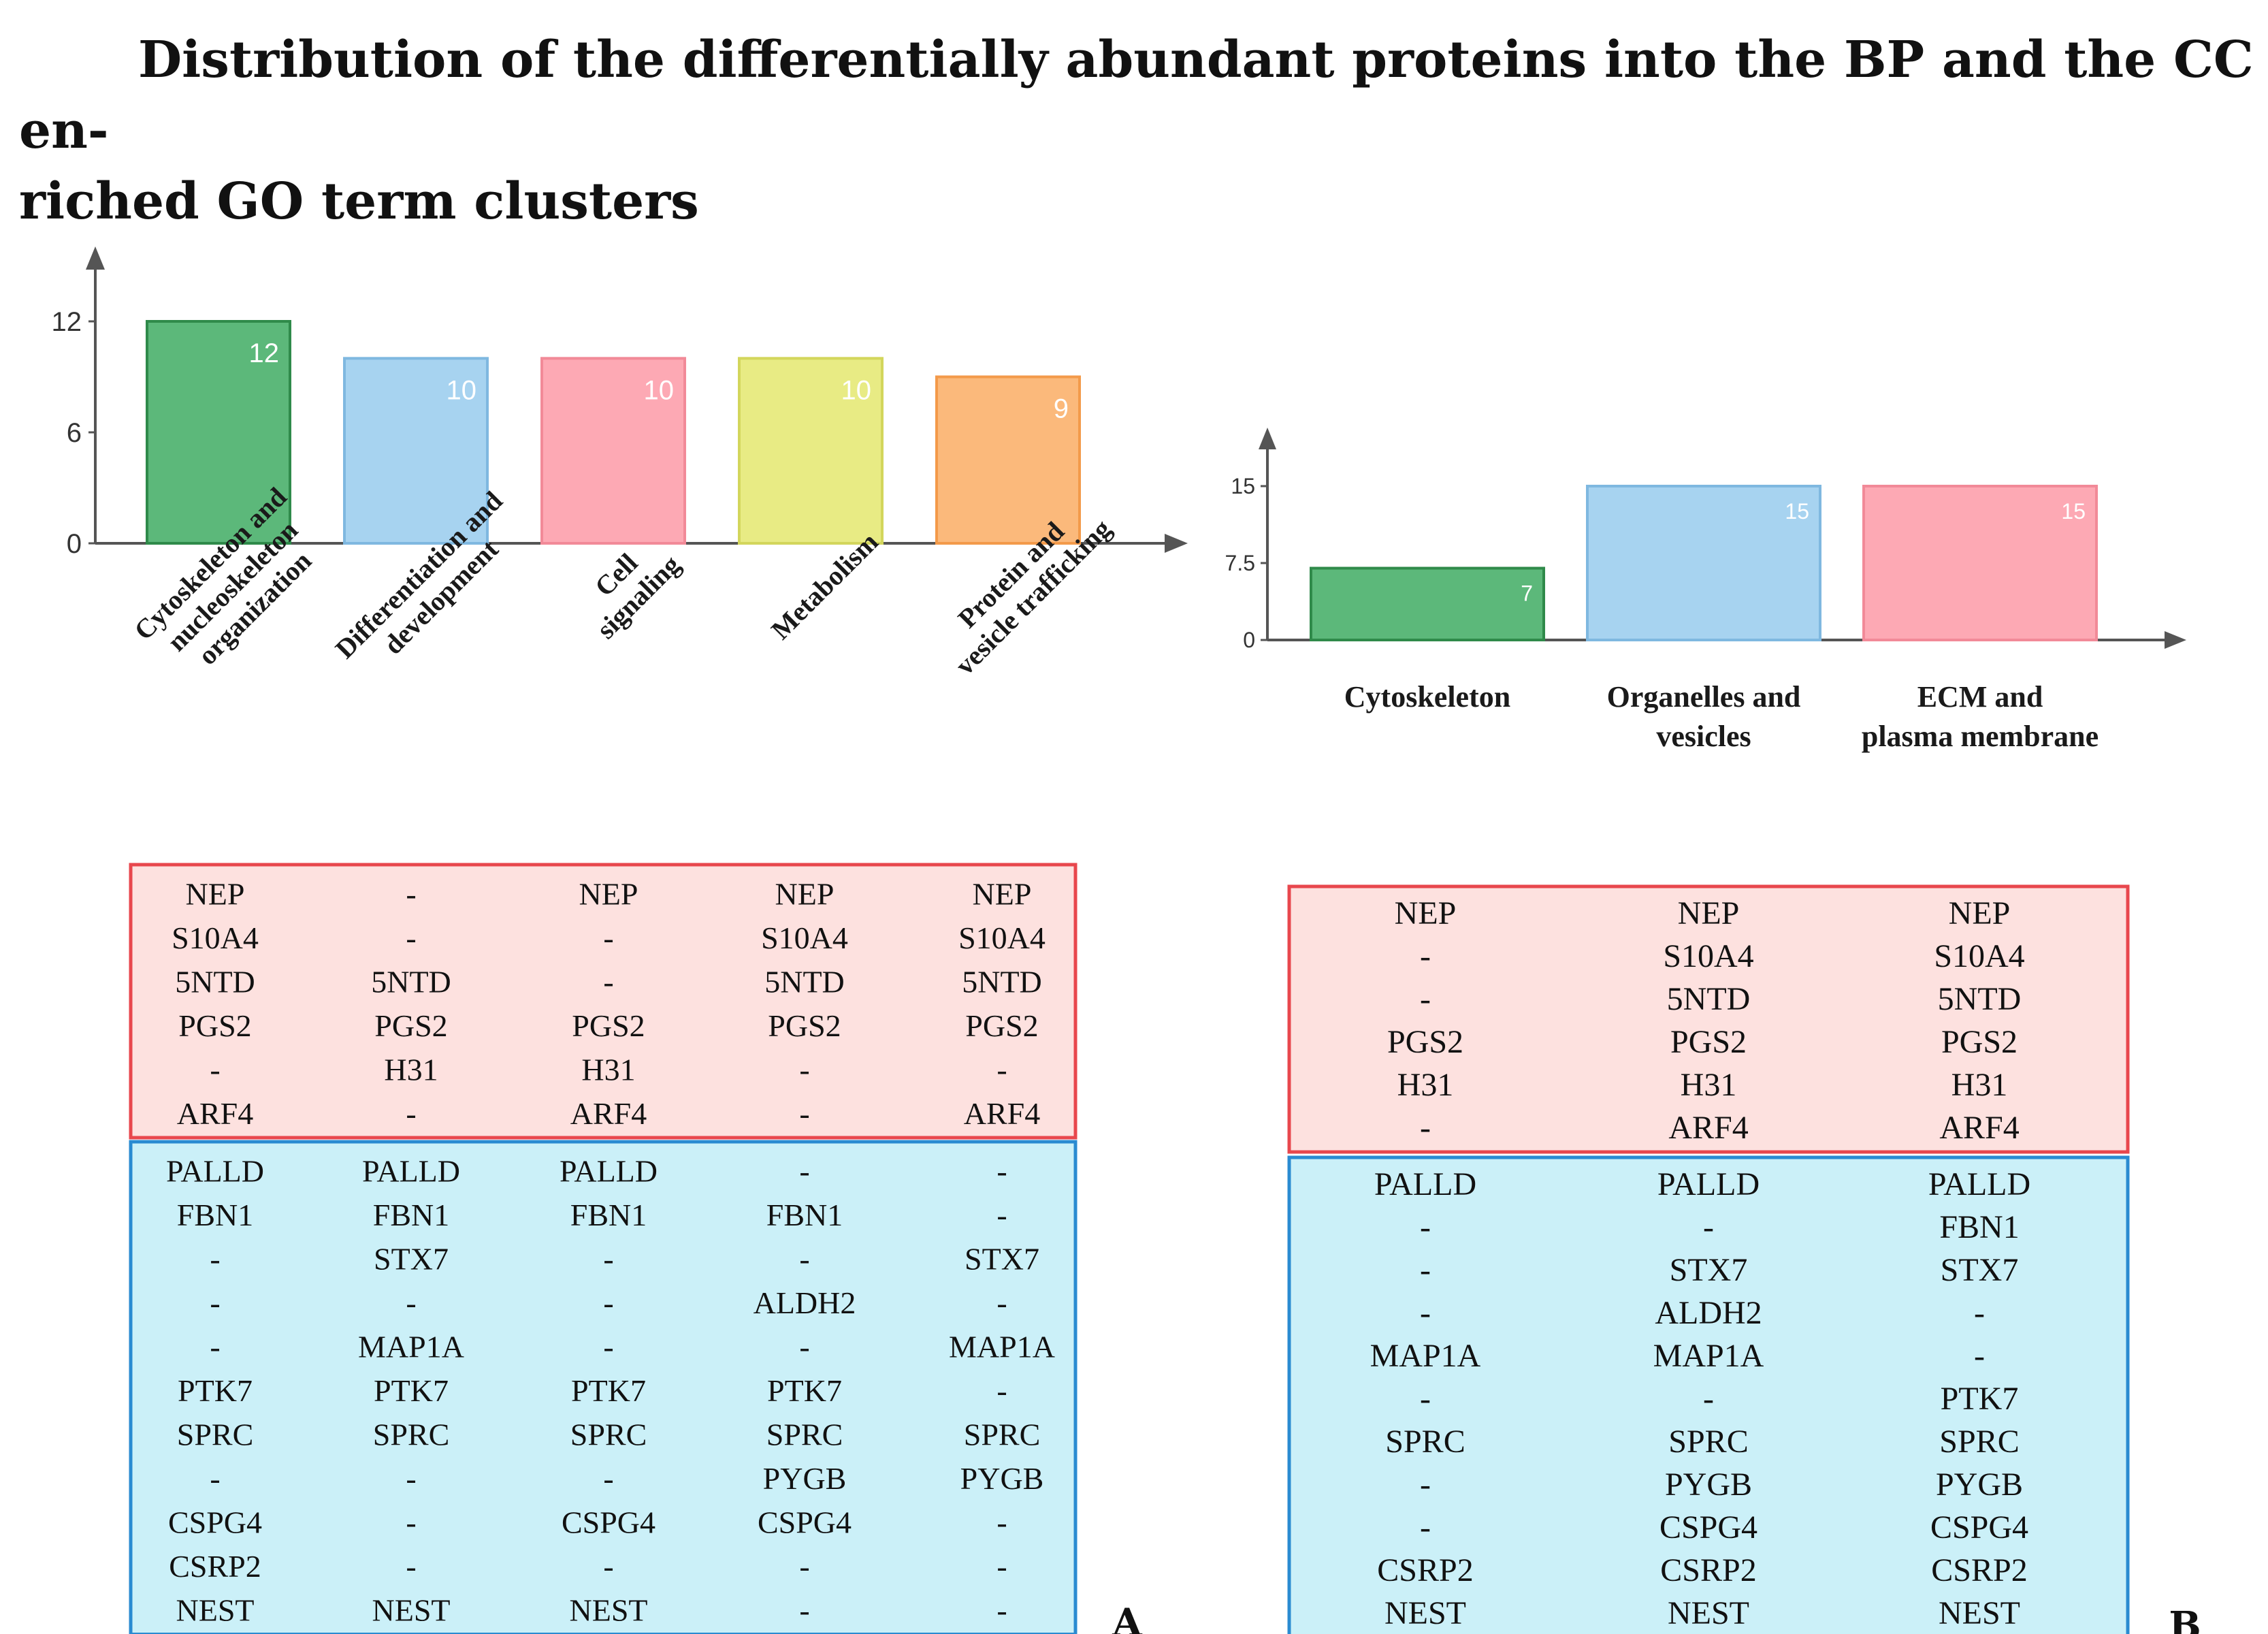  Describe the element at coordinates (1268, 438) in the screenshot. I see `chart-b-y-axis-arrow` at that location.